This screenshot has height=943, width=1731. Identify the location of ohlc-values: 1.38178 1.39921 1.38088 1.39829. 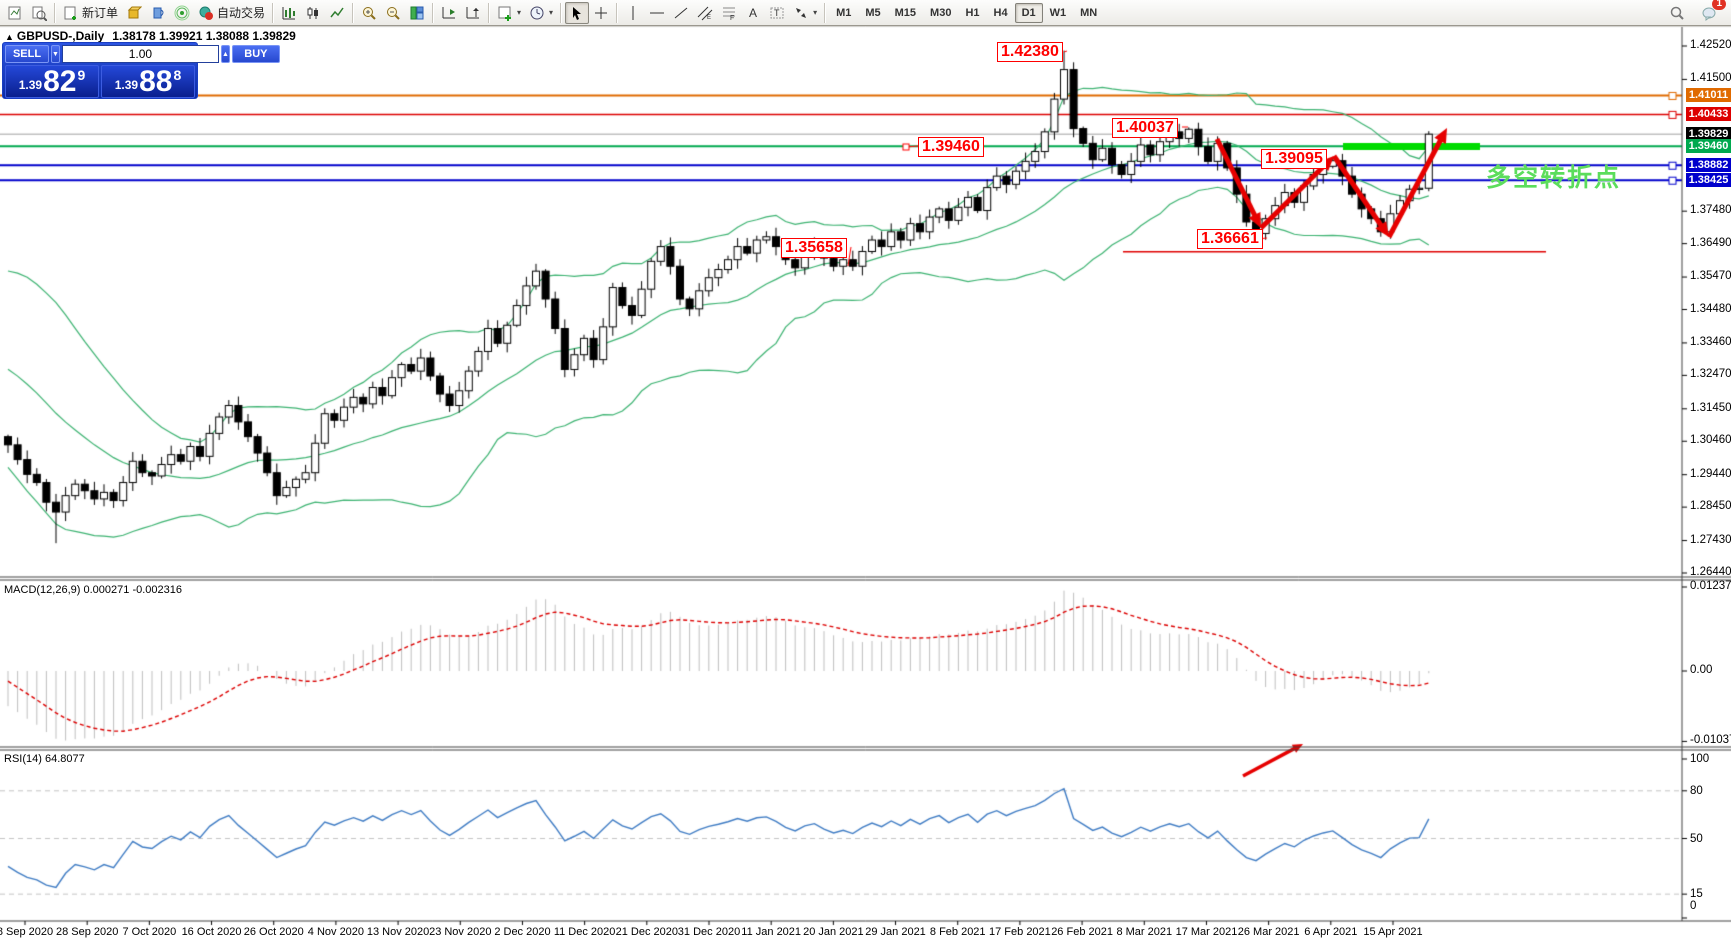
(204, 36).